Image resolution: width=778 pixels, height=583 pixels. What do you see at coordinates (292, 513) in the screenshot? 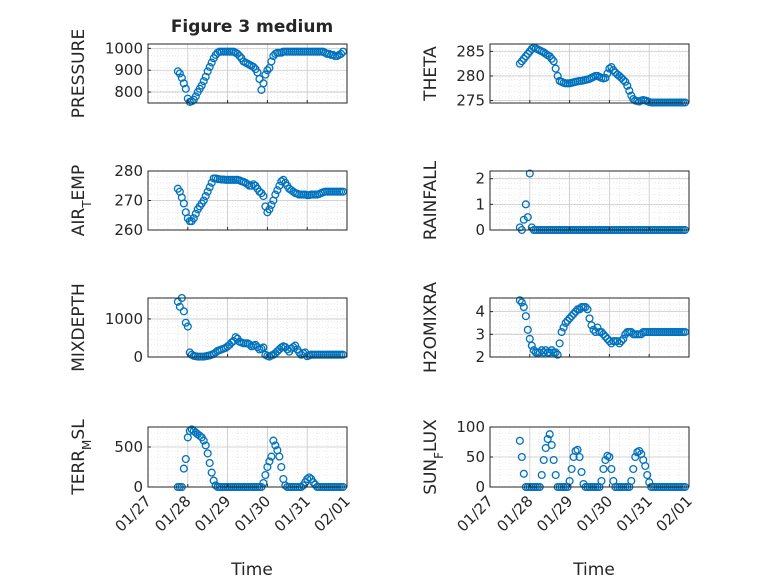
I see `x-tick-label: 01/31` at bounding box center [292, 513].